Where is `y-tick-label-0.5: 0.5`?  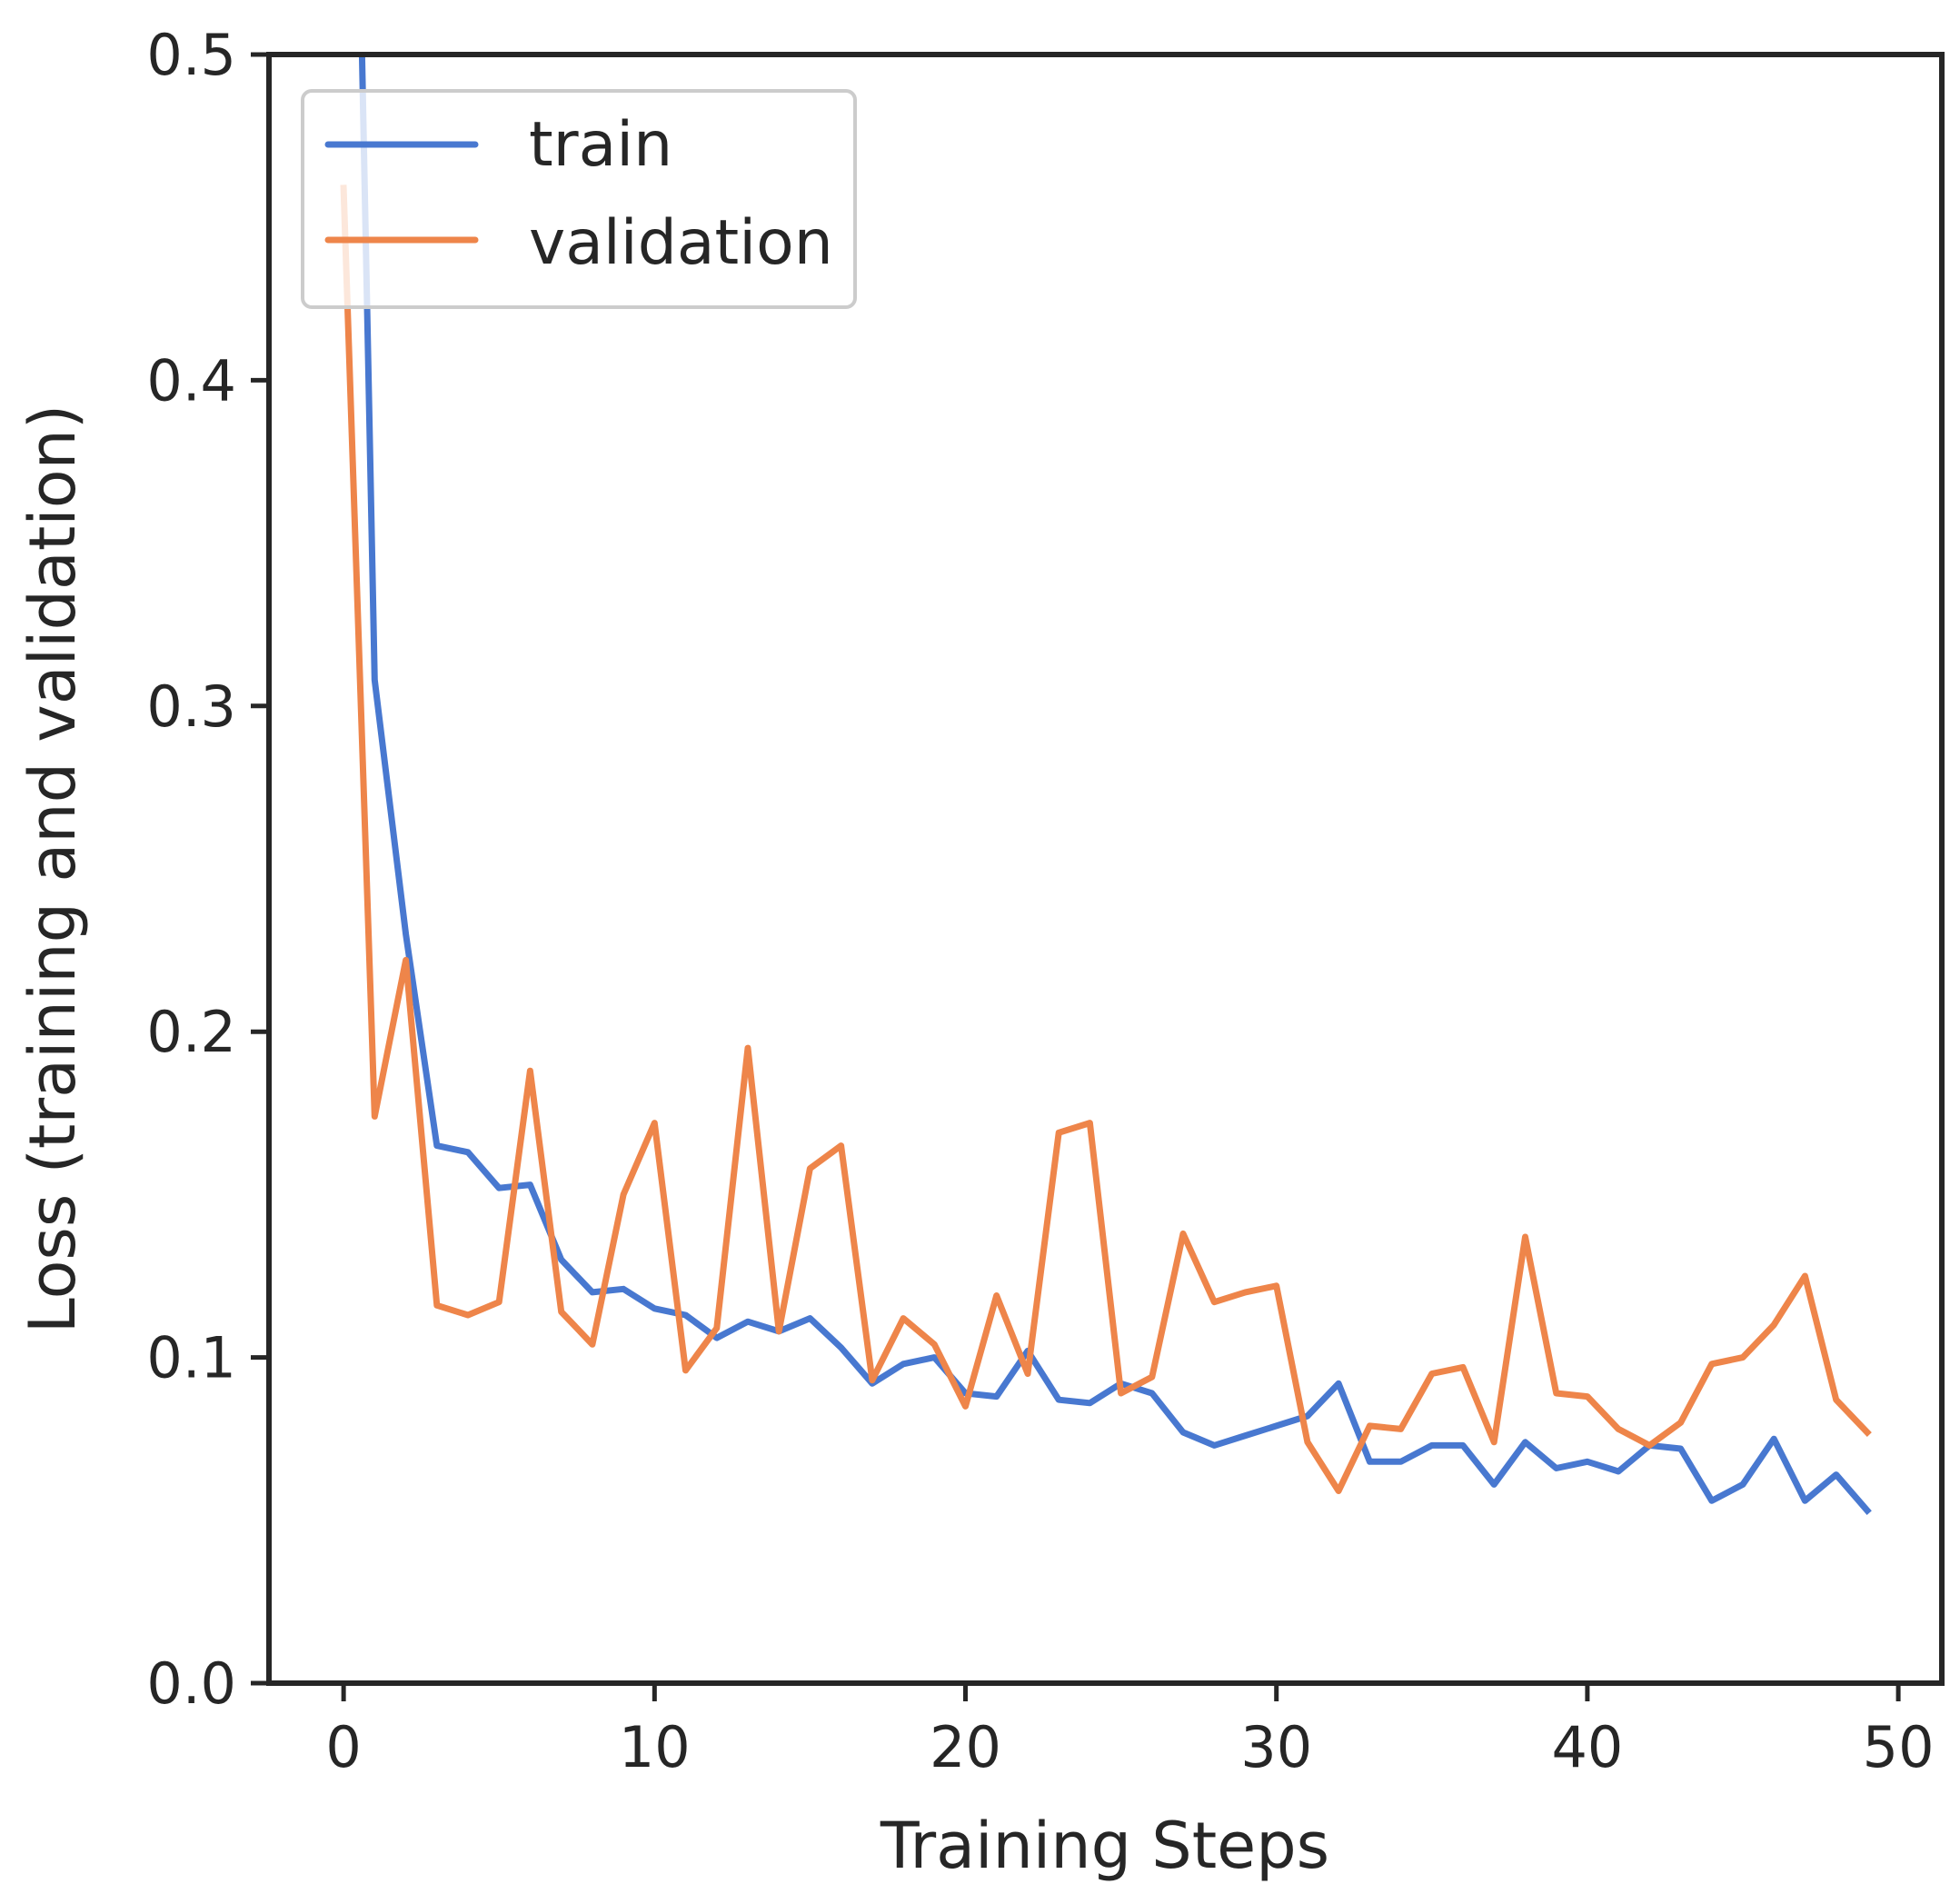
y-tick-label-0.5: 0.5 is located at coordinates (191, 55).